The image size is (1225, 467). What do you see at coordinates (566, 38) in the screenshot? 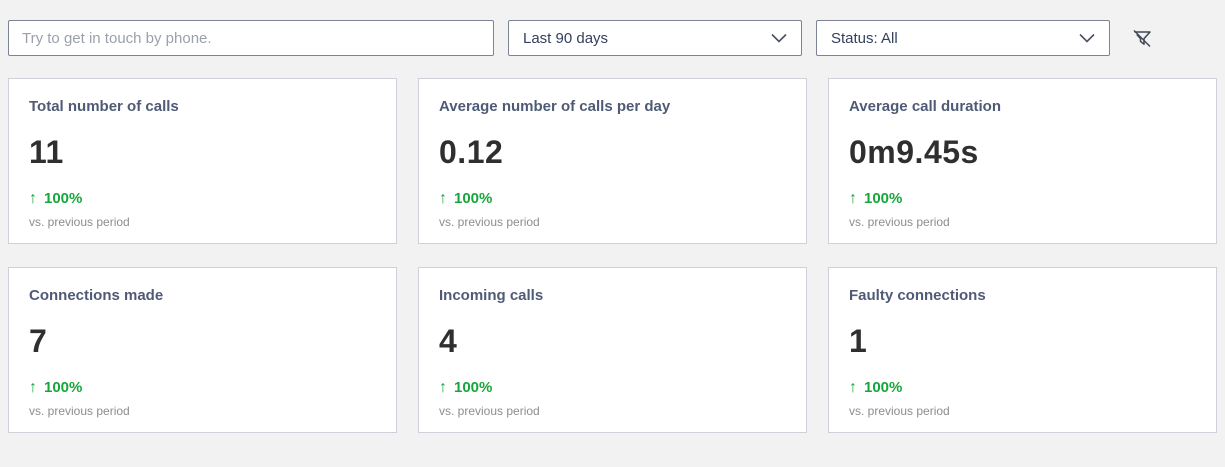
I see `date-range-value: Last 90 days` at bounding box center [566, 38].